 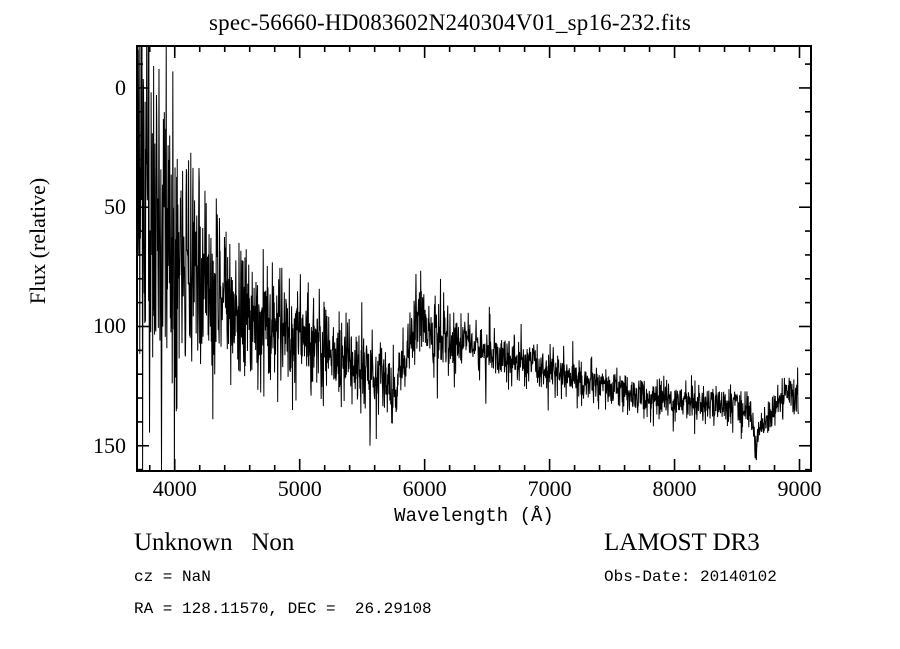 What do you see at coordinates (549, 488) in the screenshot?
I see `x-tick-label: 7000` at bounding box center [549, 488].